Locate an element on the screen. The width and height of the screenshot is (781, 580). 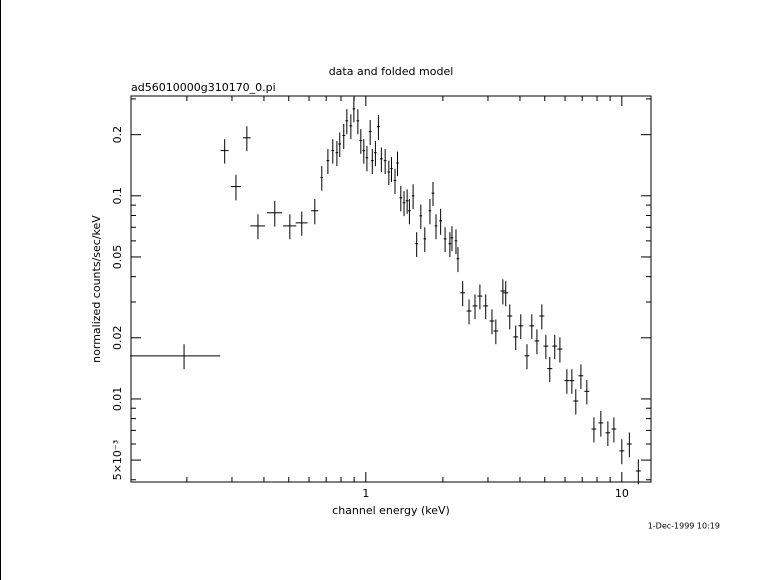
x-axis-label: channel energy (keV) is located at coordinates (391, 510).